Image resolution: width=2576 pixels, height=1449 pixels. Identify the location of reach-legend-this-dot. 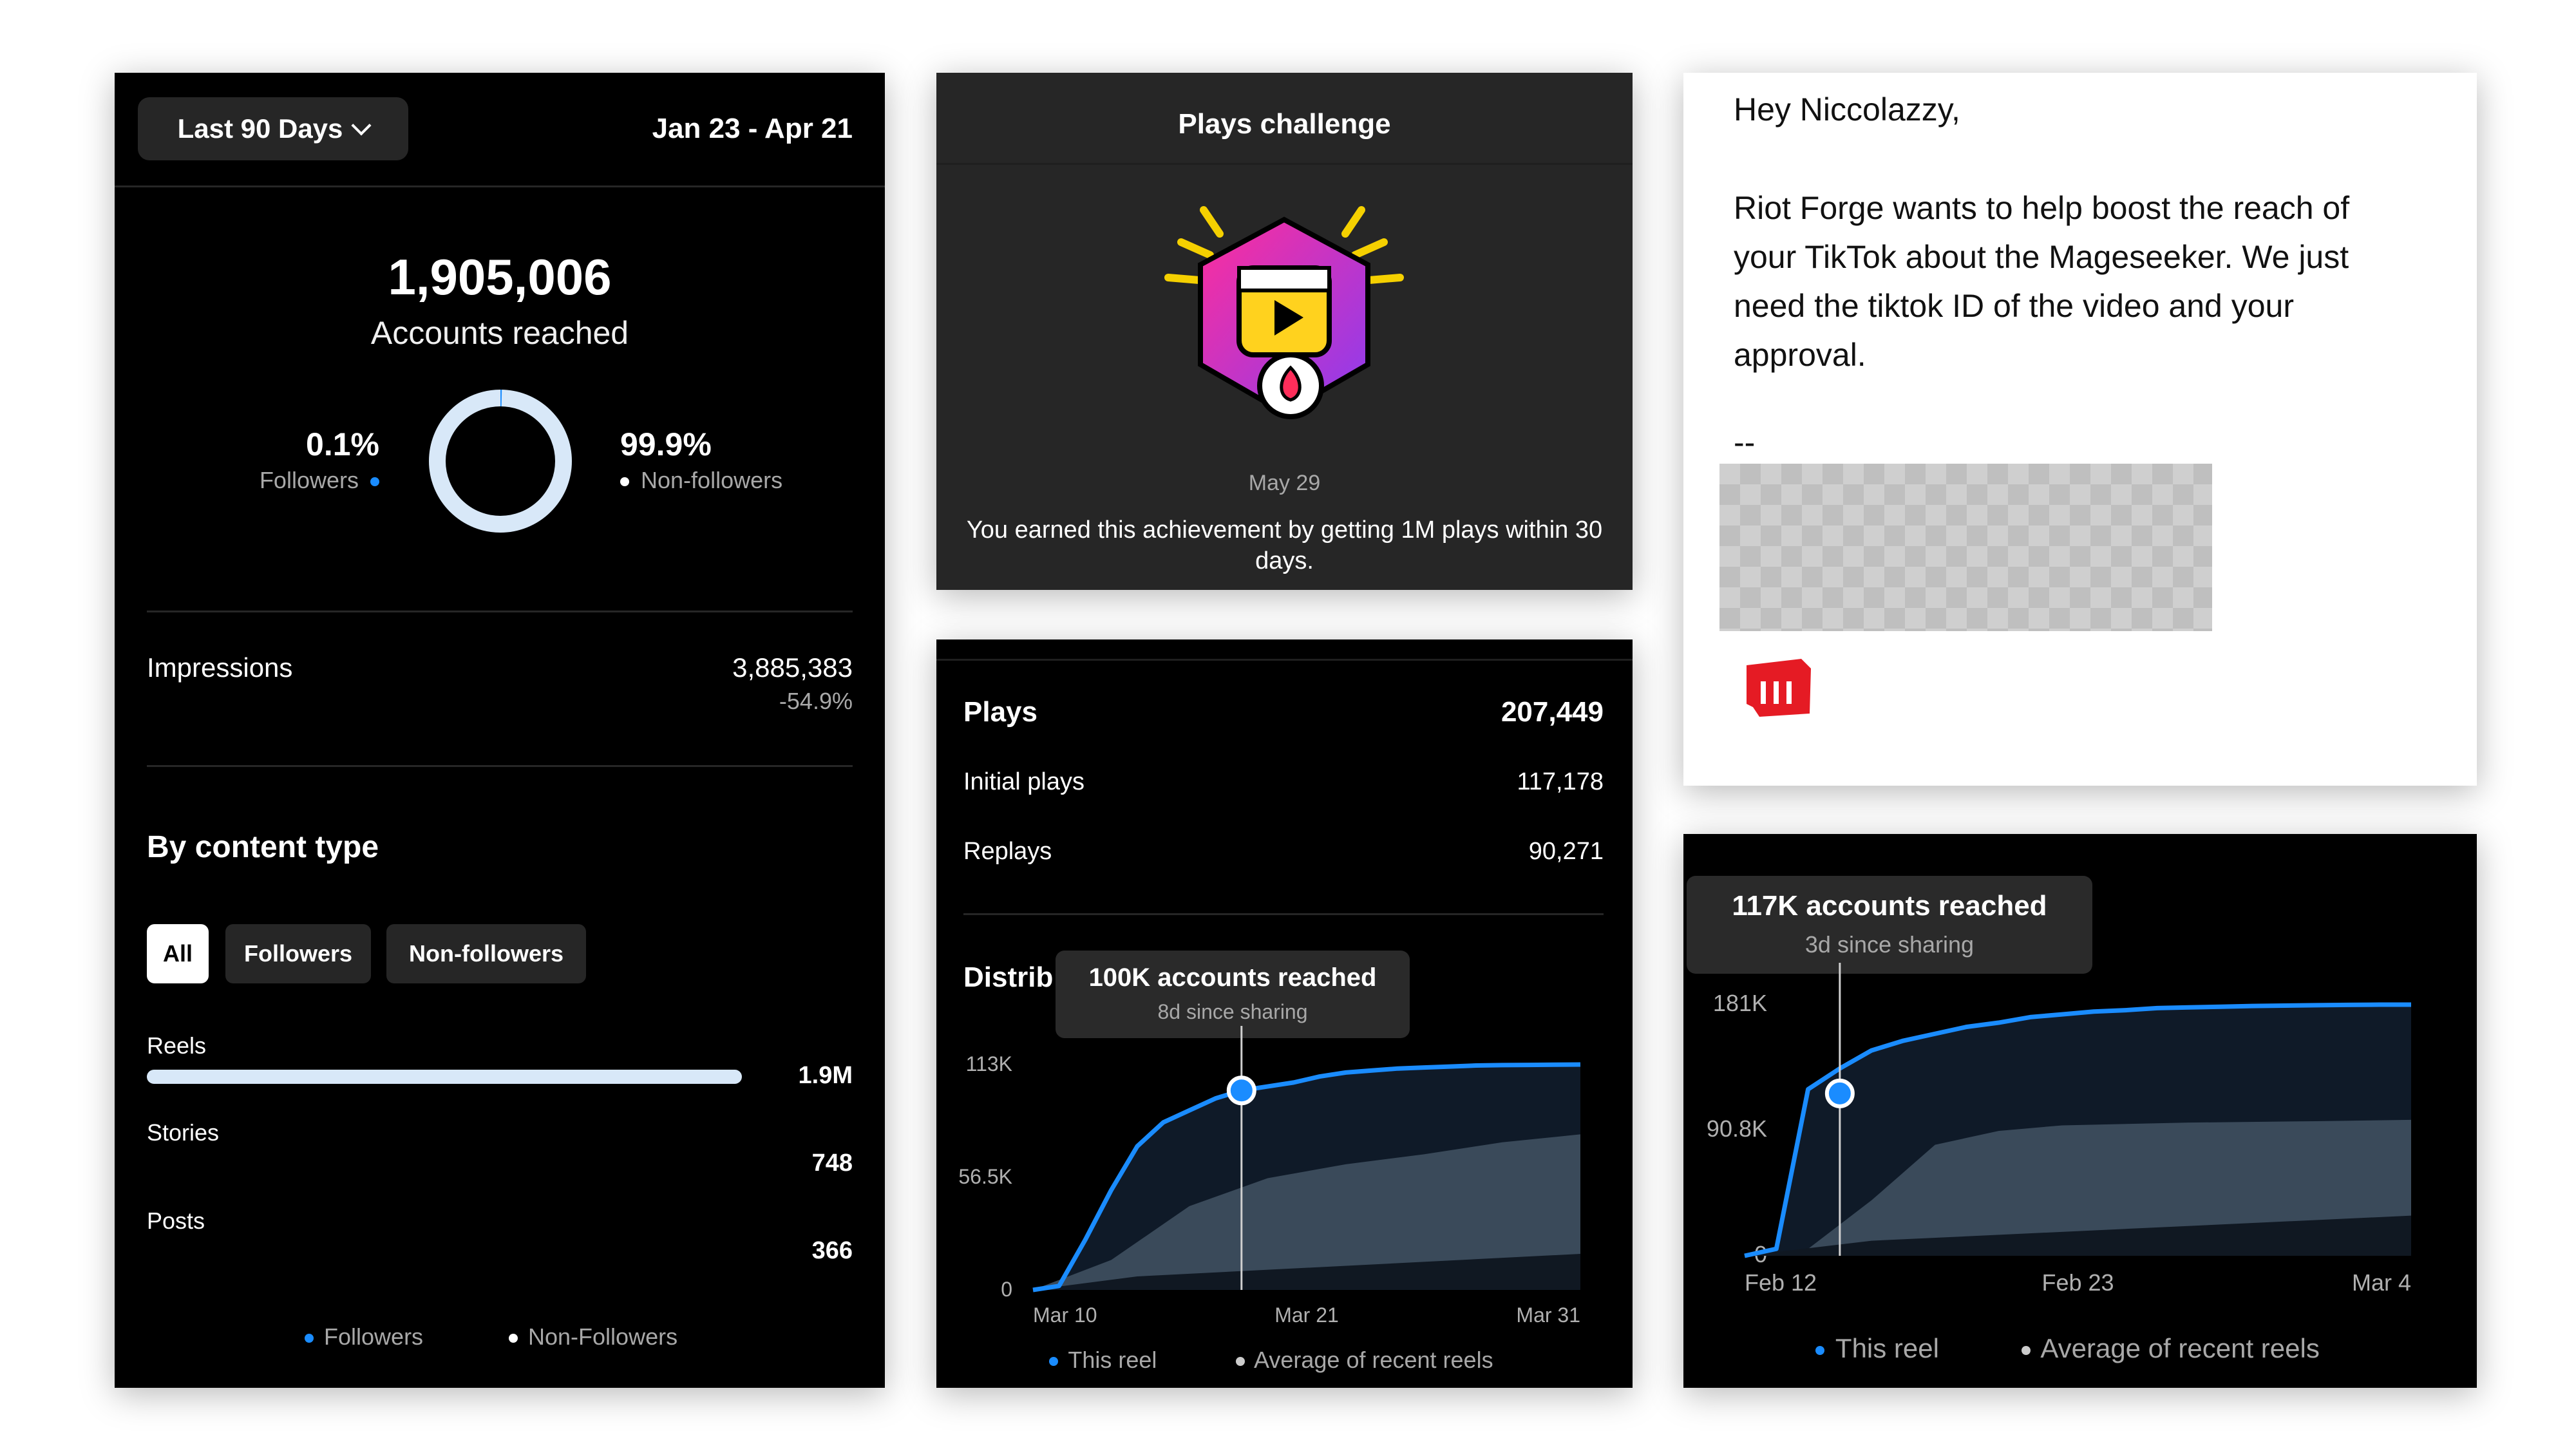
(1820, 1350).